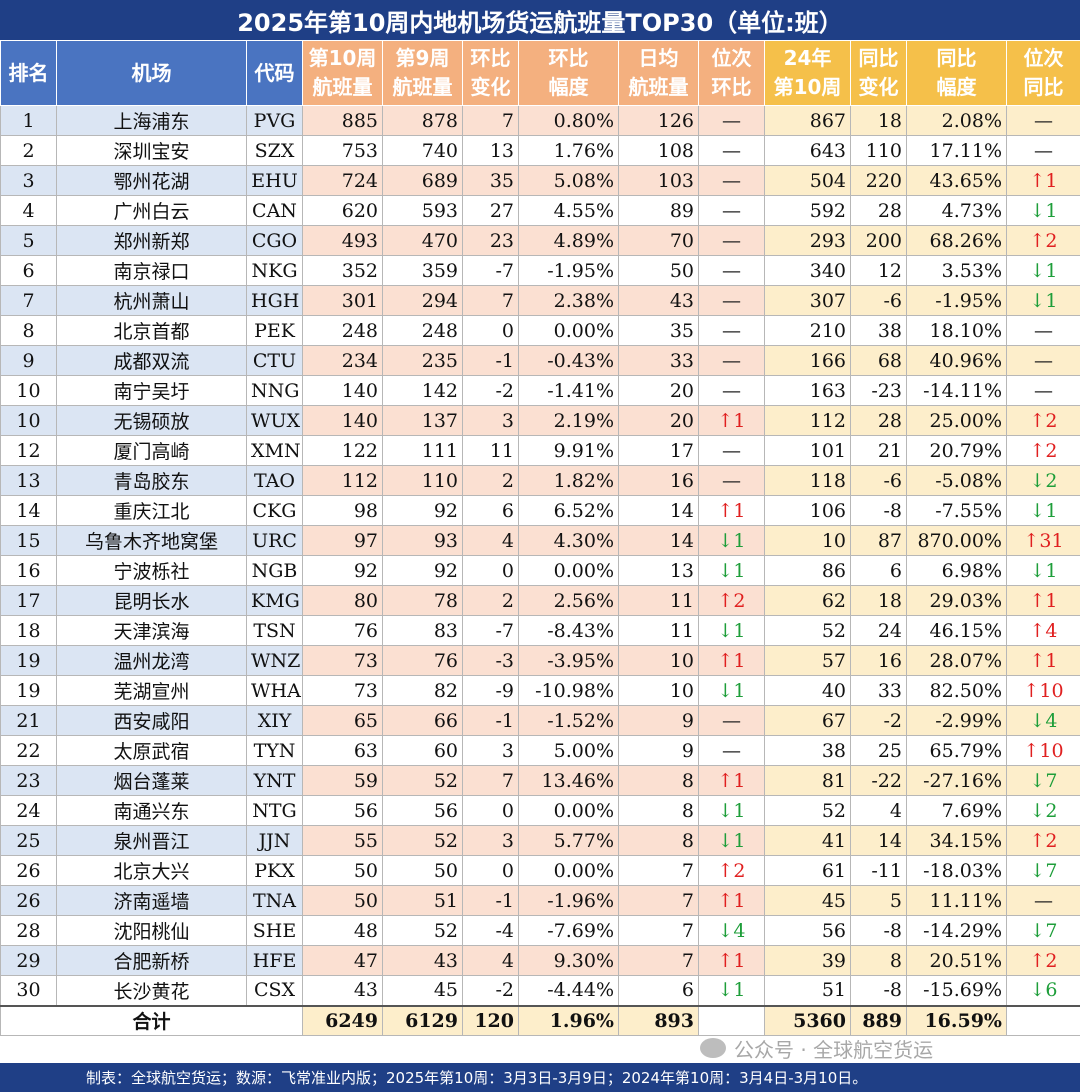  What do you see at coordinates (658, 240) in the screenshot?
I see `daily-avg-cell: 70` at bounding box center [658, 240].